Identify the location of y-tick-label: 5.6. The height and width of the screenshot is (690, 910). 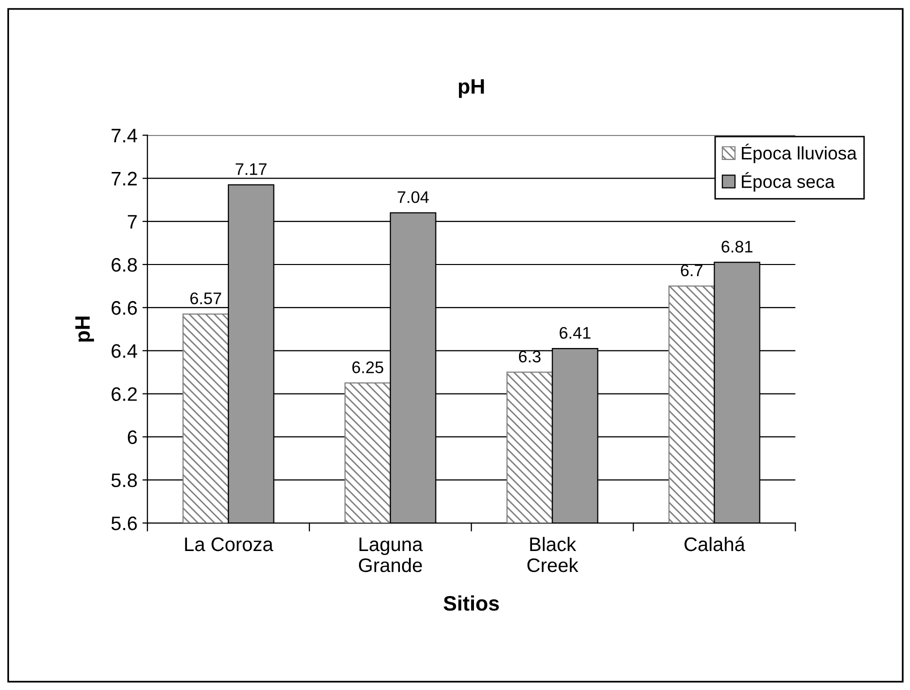
(124, 523).